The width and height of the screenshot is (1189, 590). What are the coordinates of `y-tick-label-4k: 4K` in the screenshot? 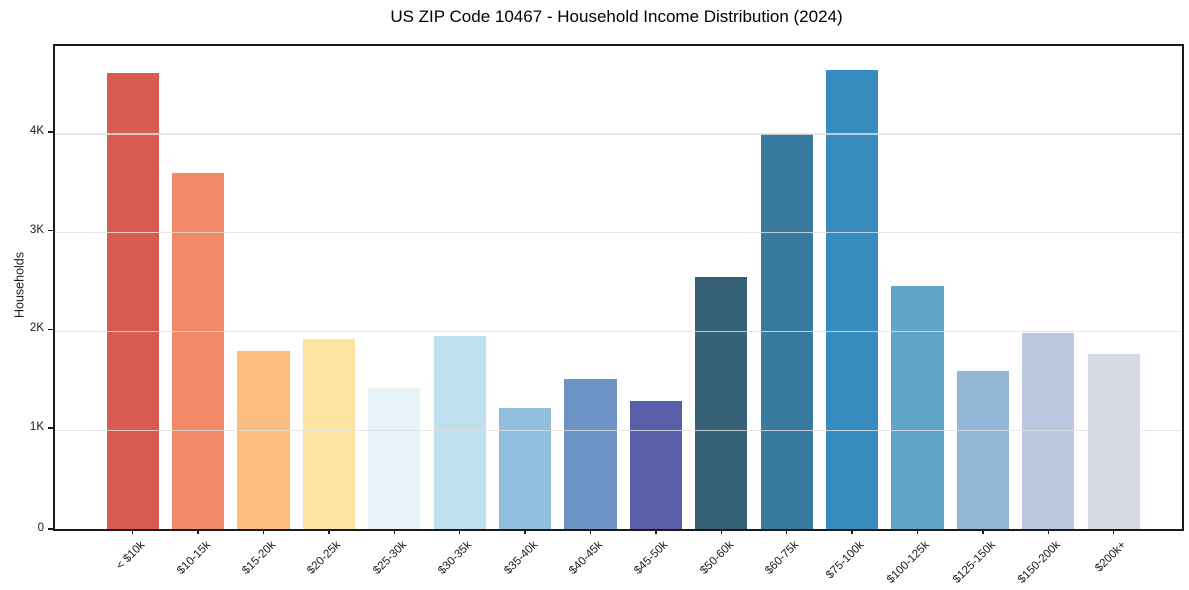 It's located at (36, 130).